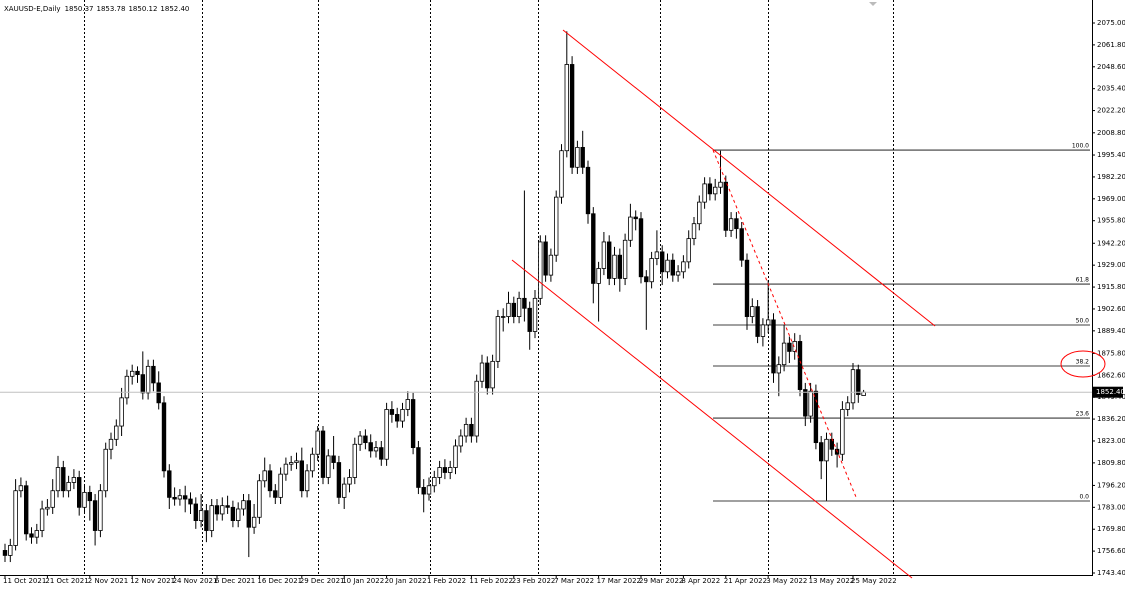 Image resolution: width=1125 pixels, height=590 pixels. Describe the element at coordinates (1111, 23) in the screenshot. I see `y-tick-label: 2075.00` at that location.